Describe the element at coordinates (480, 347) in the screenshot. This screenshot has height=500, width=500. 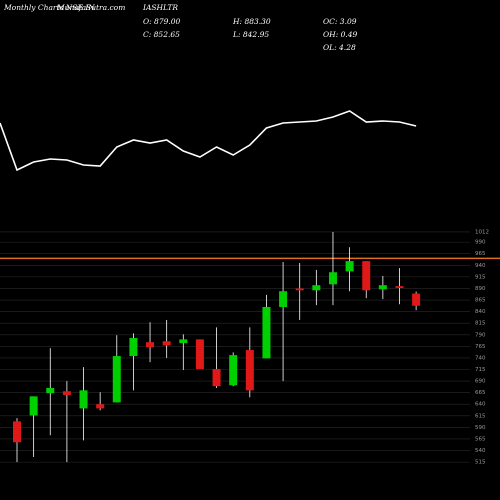
I see `y-tick-label: 765` at that location.